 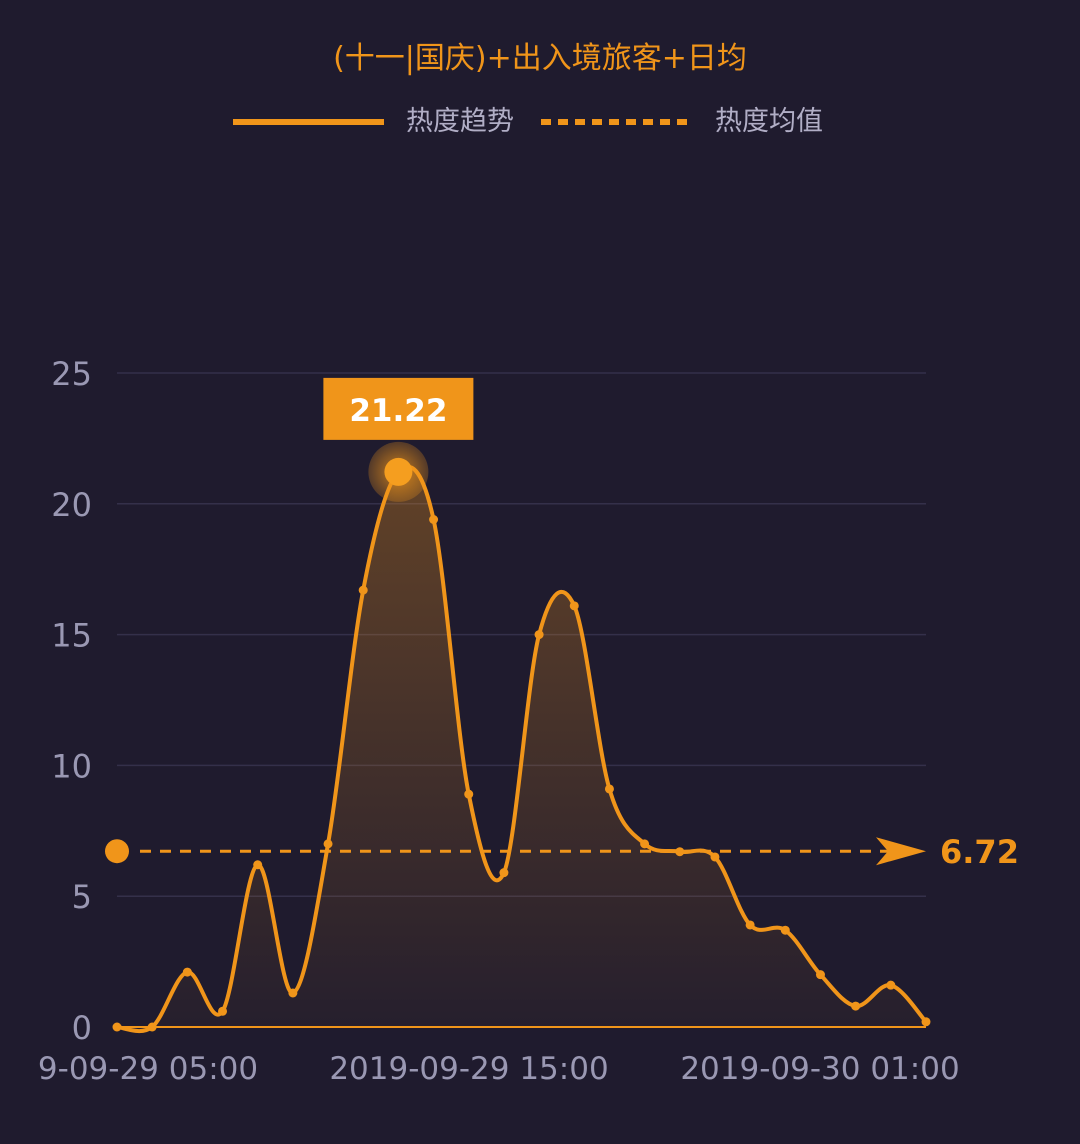 I want to click on y-tick-label: 20, so click(x=71, y=505).